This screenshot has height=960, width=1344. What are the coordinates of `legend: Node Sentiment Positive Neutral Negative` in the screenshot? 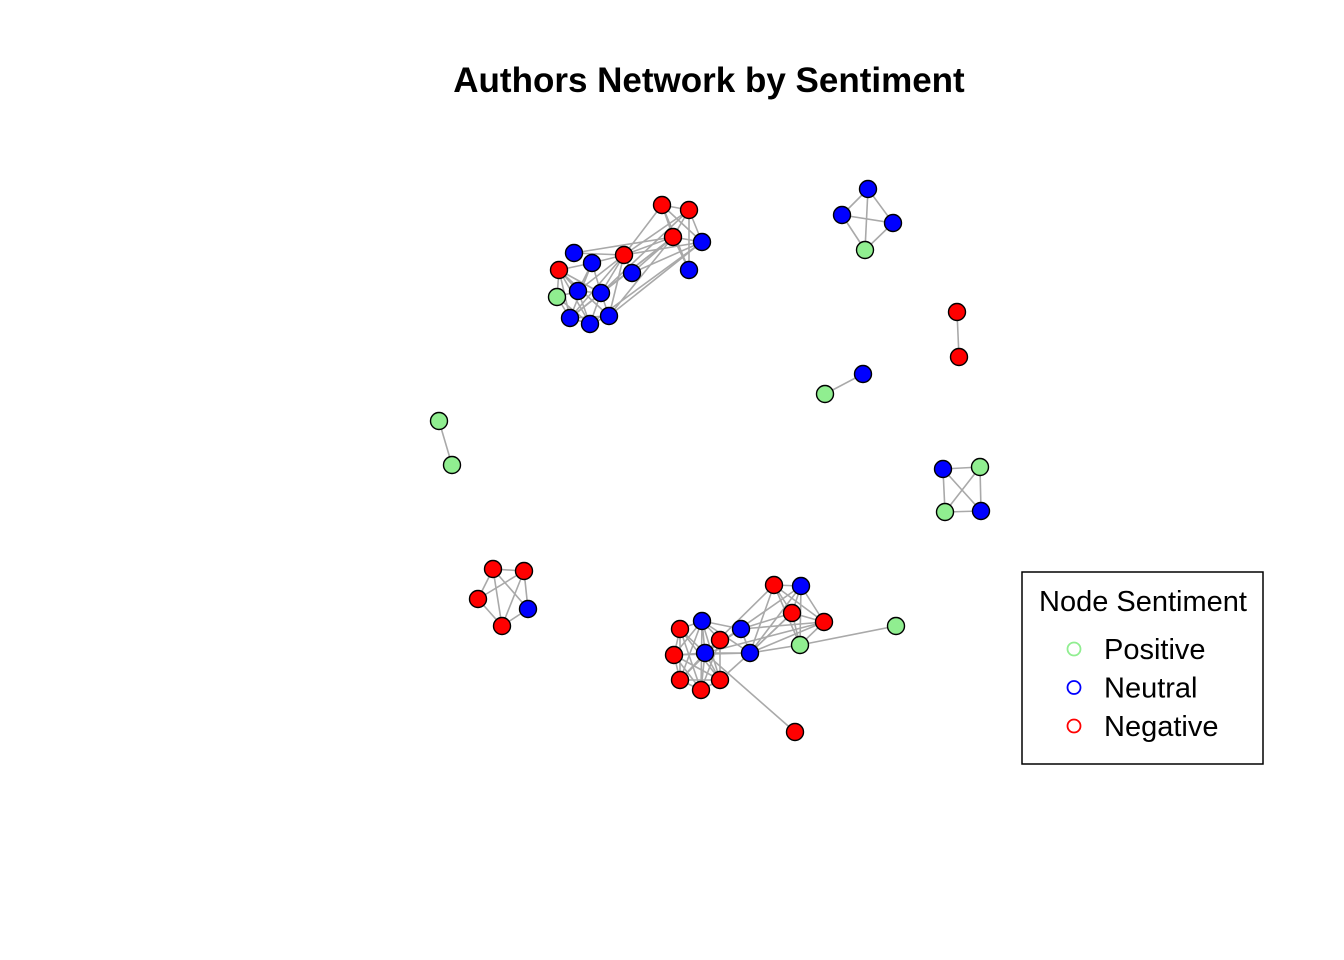 It's located at (1142, 668).